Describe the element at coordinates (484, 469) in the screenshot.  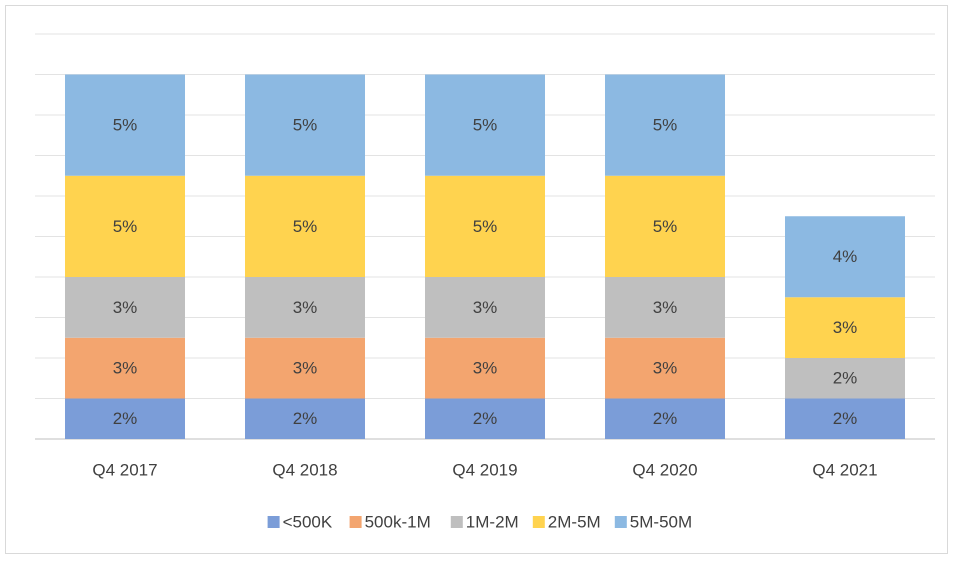
I see `x-tick-label: Q4 2019` at that location.